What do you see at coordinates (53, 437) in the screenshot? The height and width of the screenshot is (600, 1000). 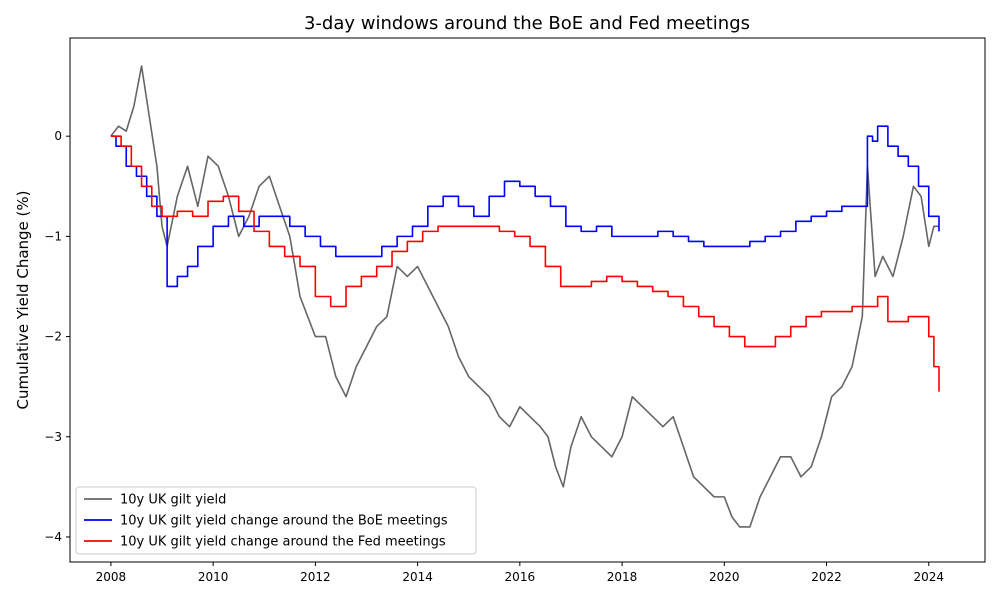 I see `y-tick-label: −3` at bounding box center [53, 437].